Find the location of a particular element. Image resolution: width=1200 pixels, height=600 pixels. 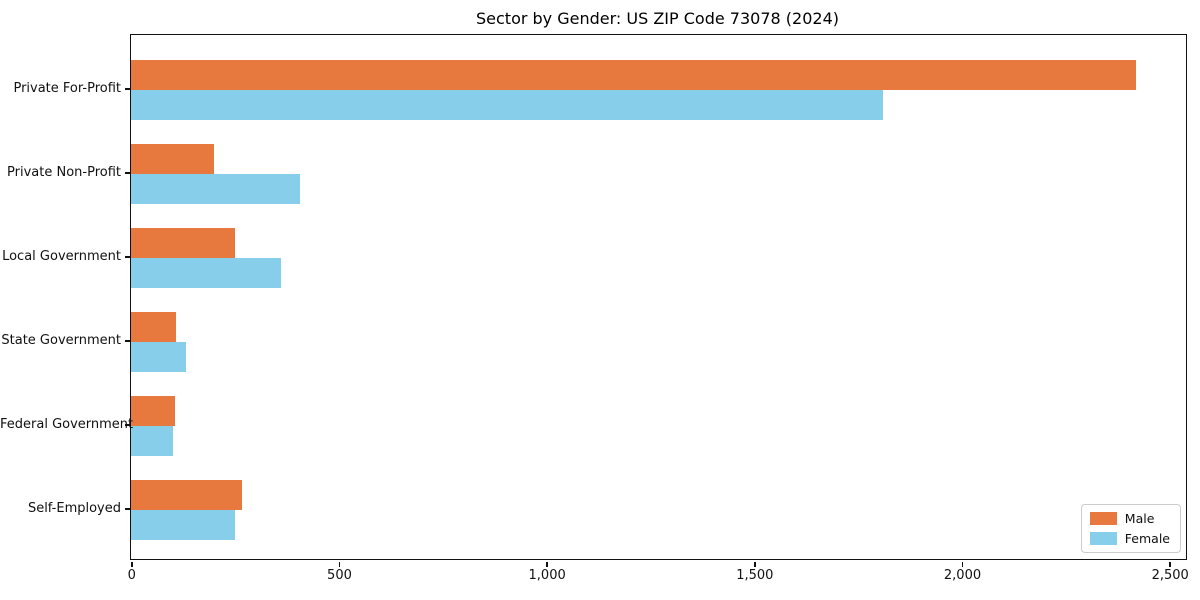

bar-female-self-employed is located at coordinates (183, 525).